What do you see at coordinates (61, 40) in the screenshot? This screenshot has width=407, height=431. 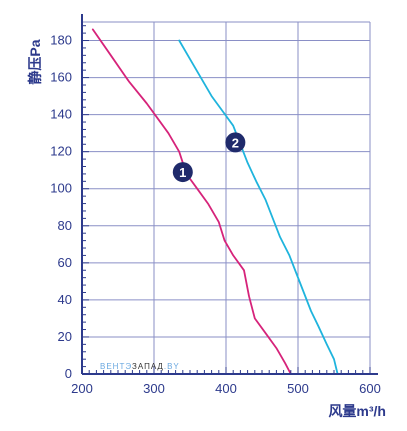 I see `y-tick-label-9: 180` at bounding box center [61, 40].